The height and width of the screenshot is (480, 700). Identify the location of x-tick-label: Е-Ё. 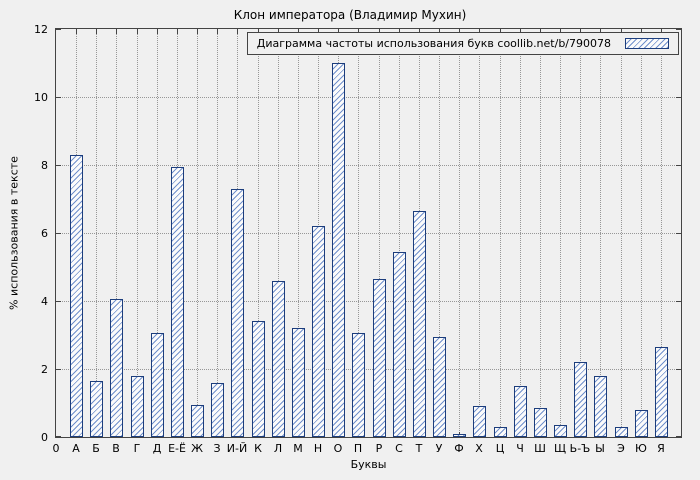
(177, 448).